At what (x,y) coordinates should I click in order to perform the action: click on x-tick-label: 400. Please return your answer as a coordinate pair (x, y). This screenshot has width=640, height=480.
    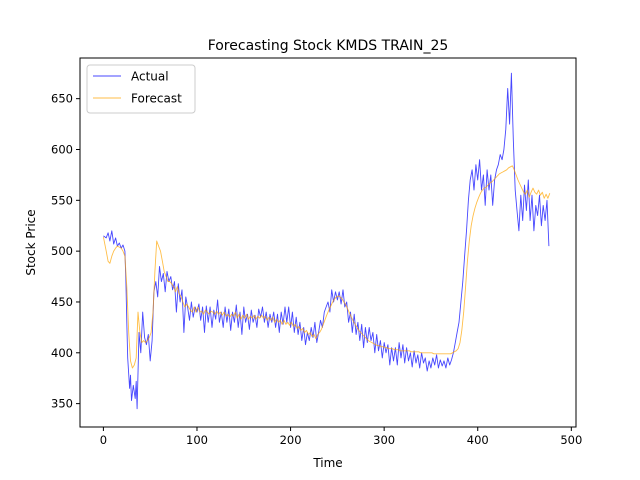
    Looking at the image, I should click on (478, 440).